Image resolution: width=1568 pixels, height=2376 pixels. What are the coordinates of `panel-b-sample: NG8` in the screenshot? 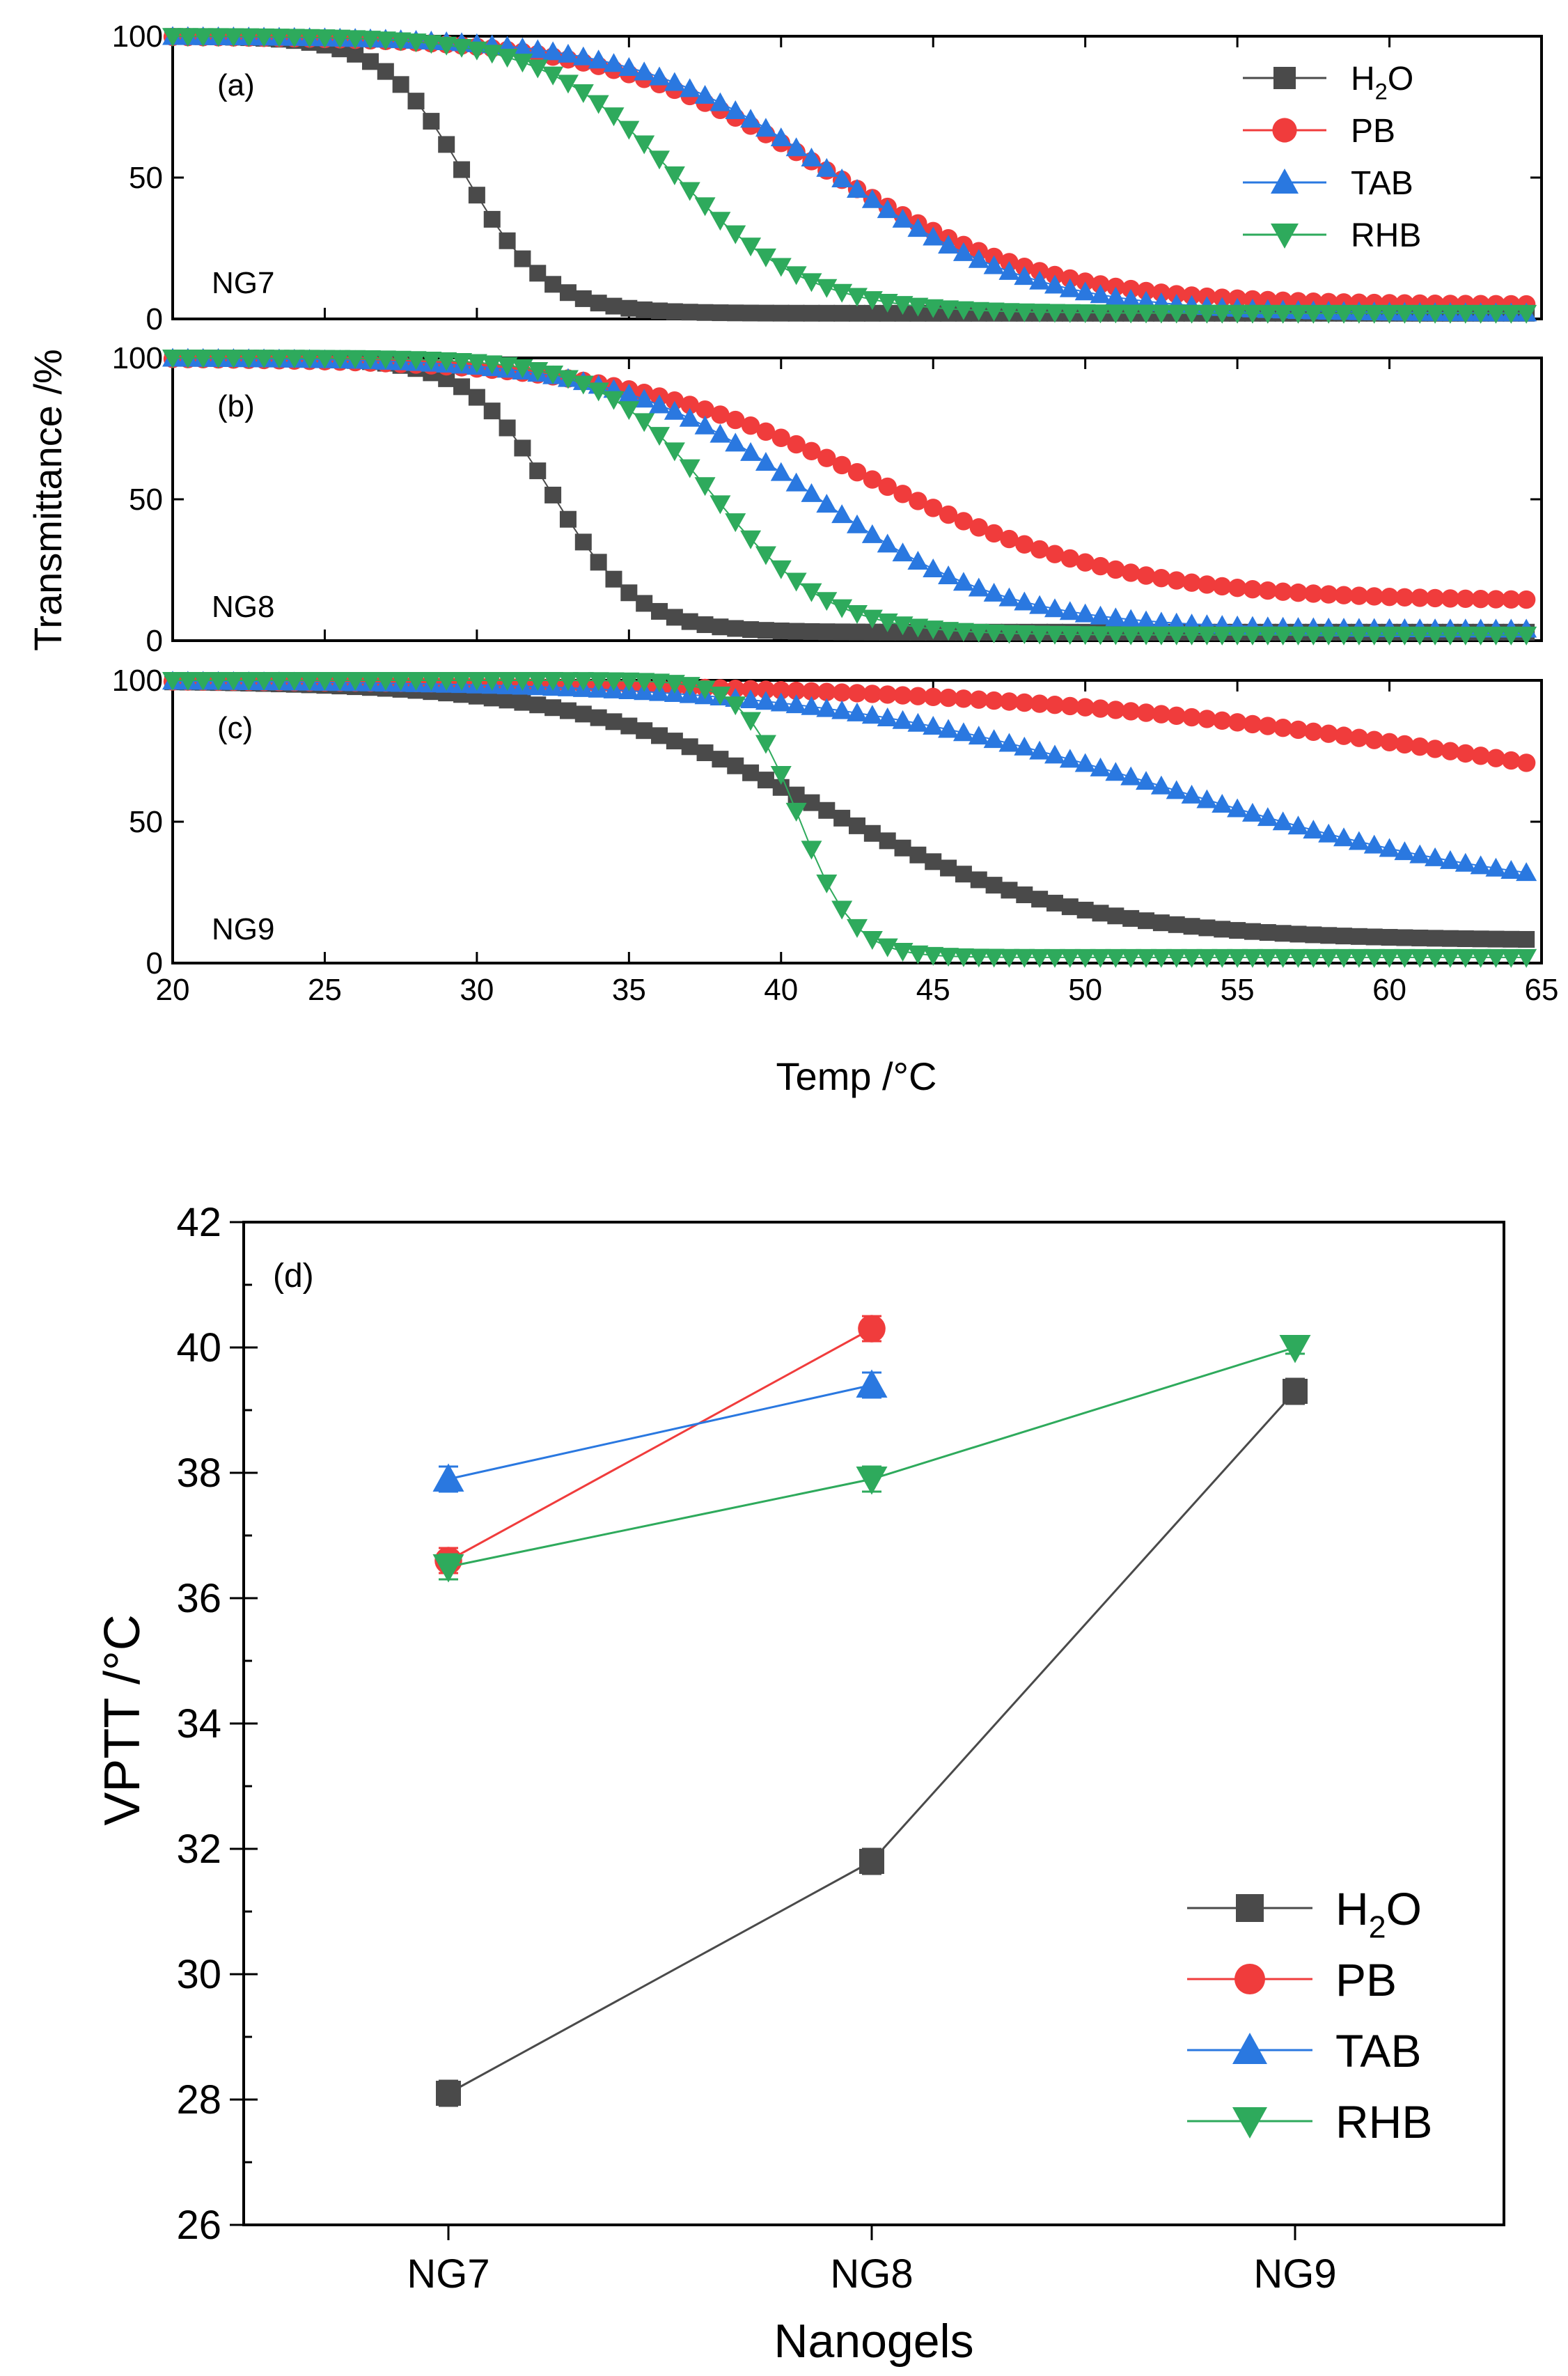 It's located at (243, 607).